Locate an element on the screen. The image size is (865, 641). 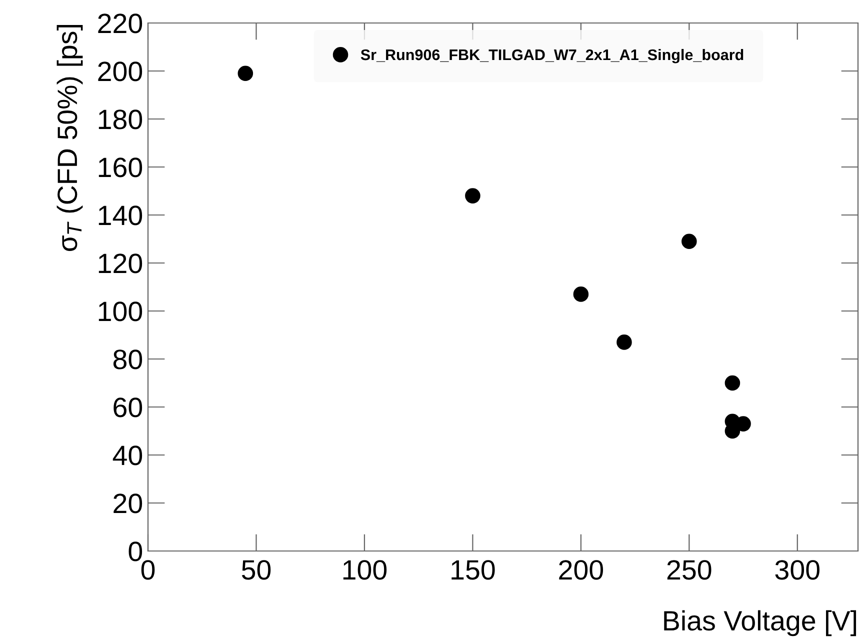
x-tick-label: 0 is located at coordinates (148, 570).